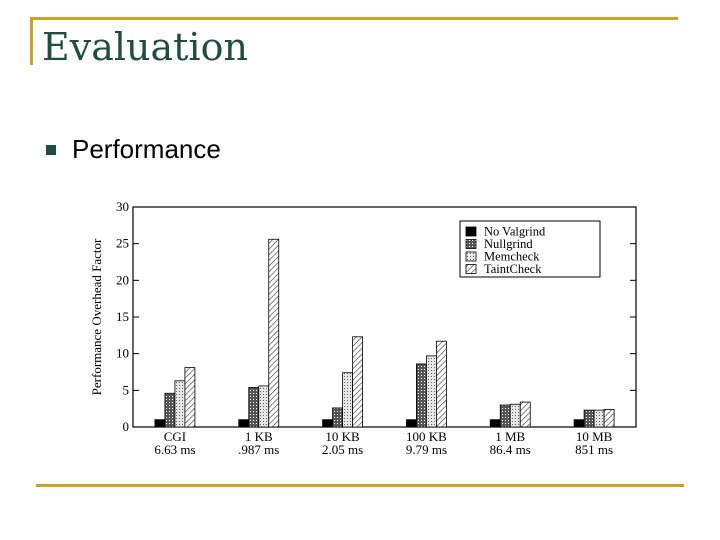 This screenshot has width=720, height=540. Describe the element at coordinates (122, 279) in the screenshot. I see `y-tick-label: 20` at that location.